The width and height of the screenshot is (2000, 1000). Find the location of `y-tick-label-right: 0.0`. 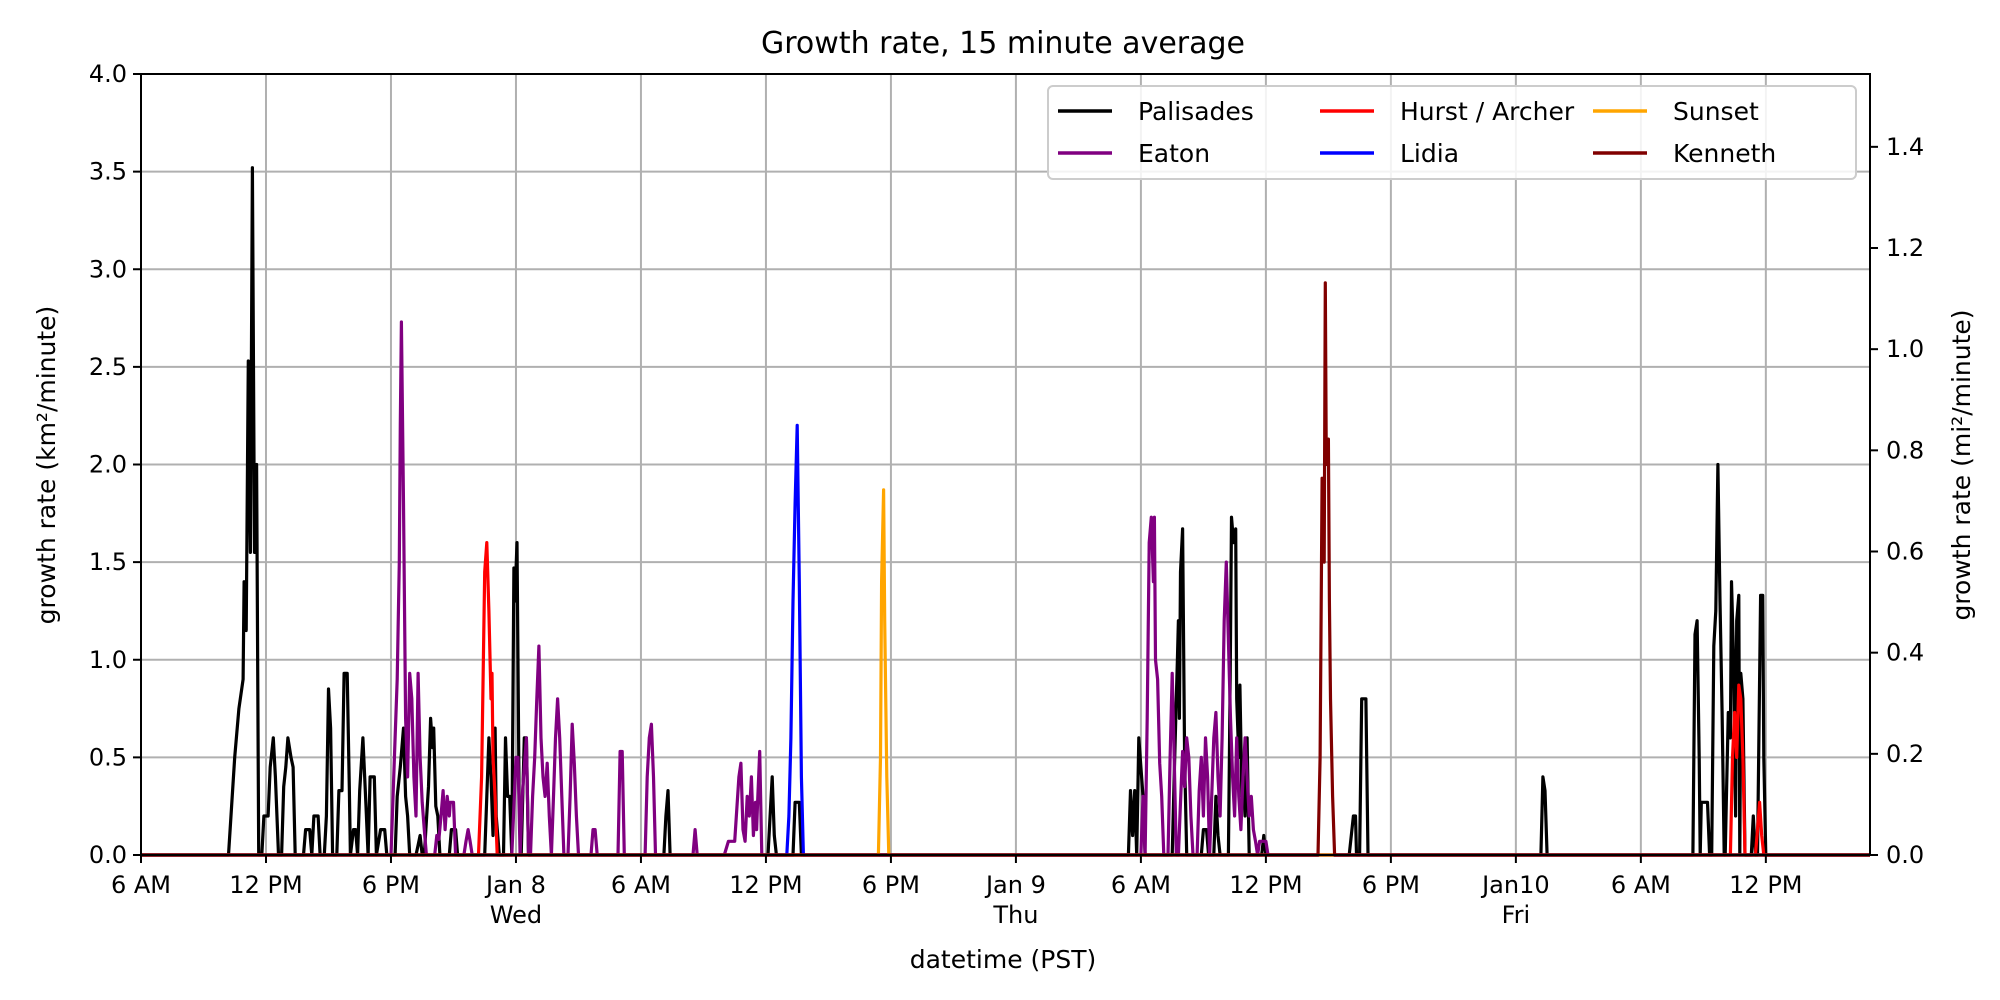

y-tick-label-right: 0.0 is located at coordinates (1905, 855).